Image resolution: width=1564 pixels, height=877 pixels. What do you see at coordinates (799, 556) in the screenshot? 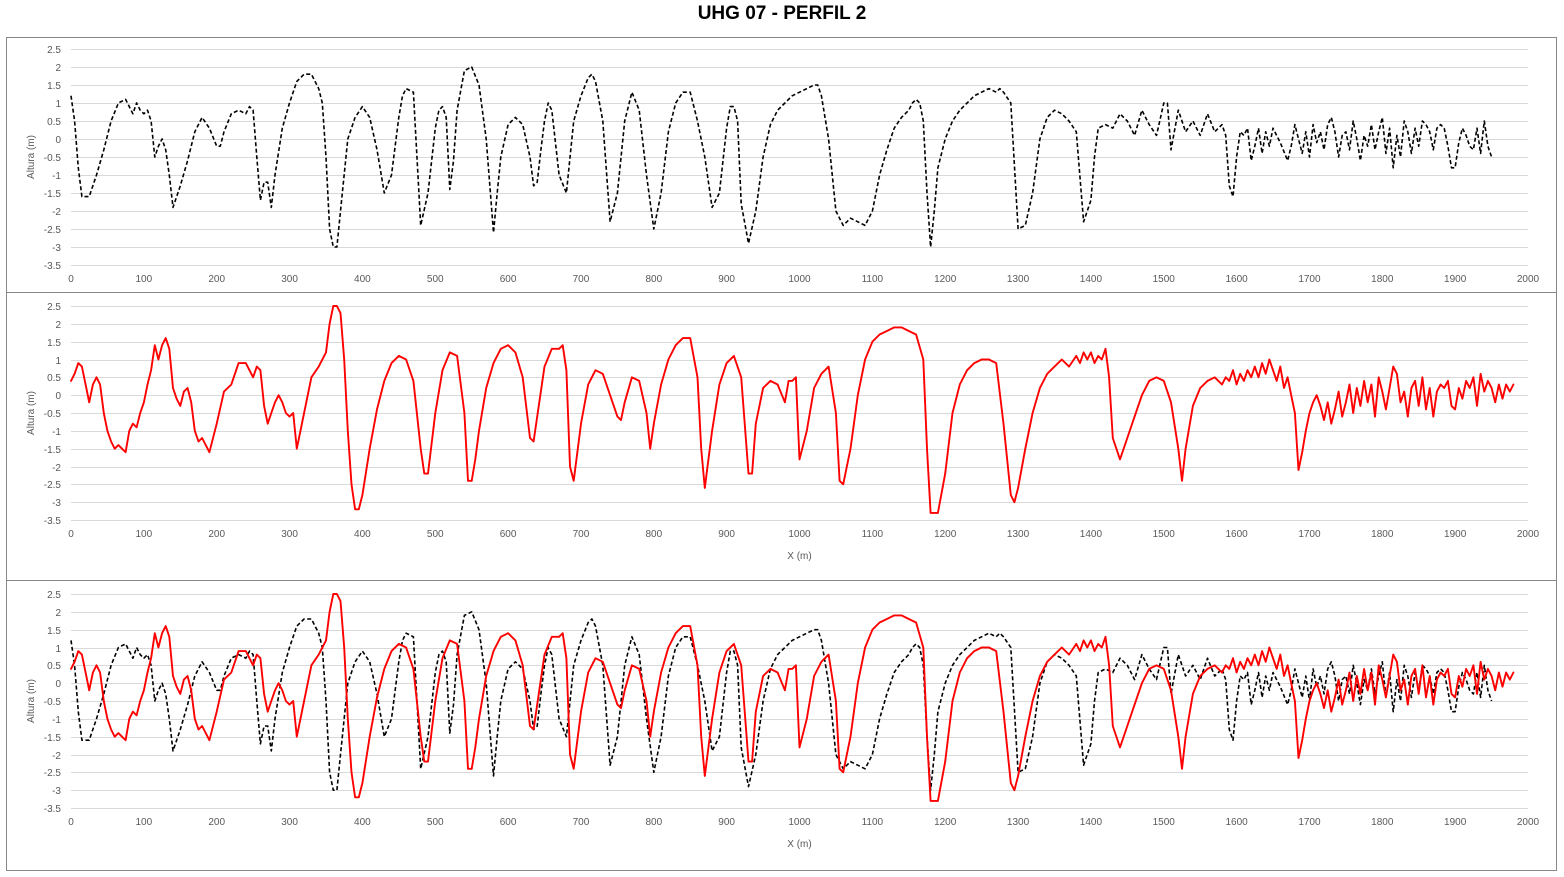
I see `x-axis-label: X (m)` at bounding box center [799, 556].